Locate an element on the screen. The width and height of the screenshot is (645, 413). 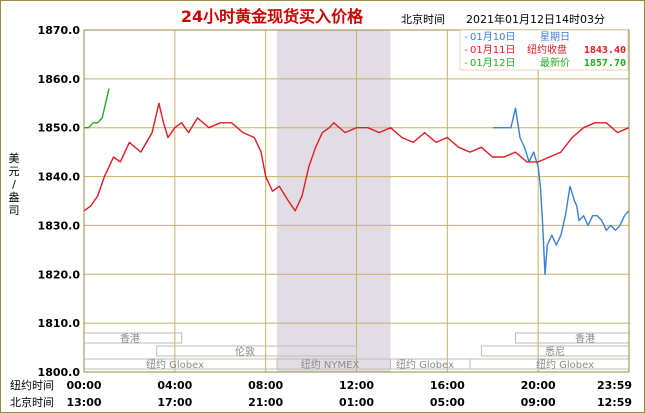
bj-time-label: 北京时间 is located at coordinates (32, 402).